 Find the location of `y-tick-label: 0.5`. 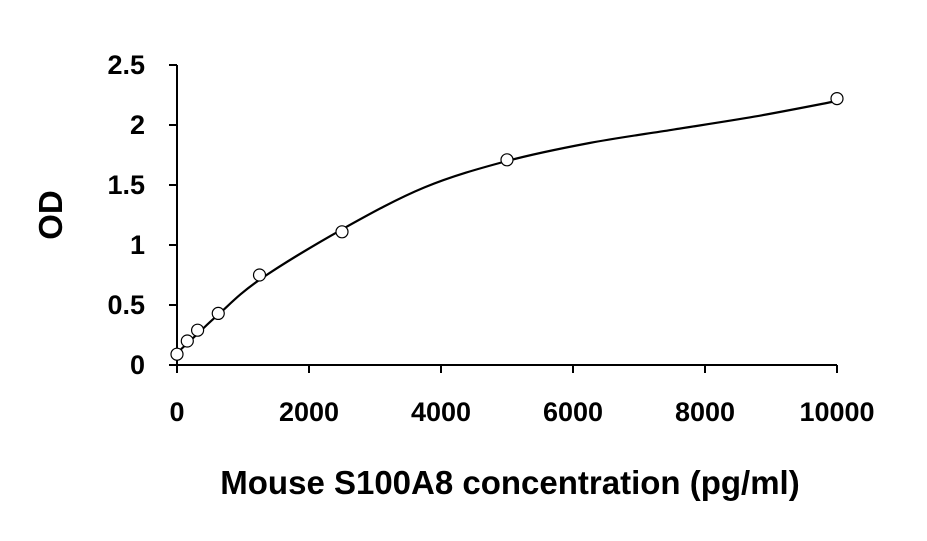

y-tick-label: 0.5 is located at coordinates (126, 305).